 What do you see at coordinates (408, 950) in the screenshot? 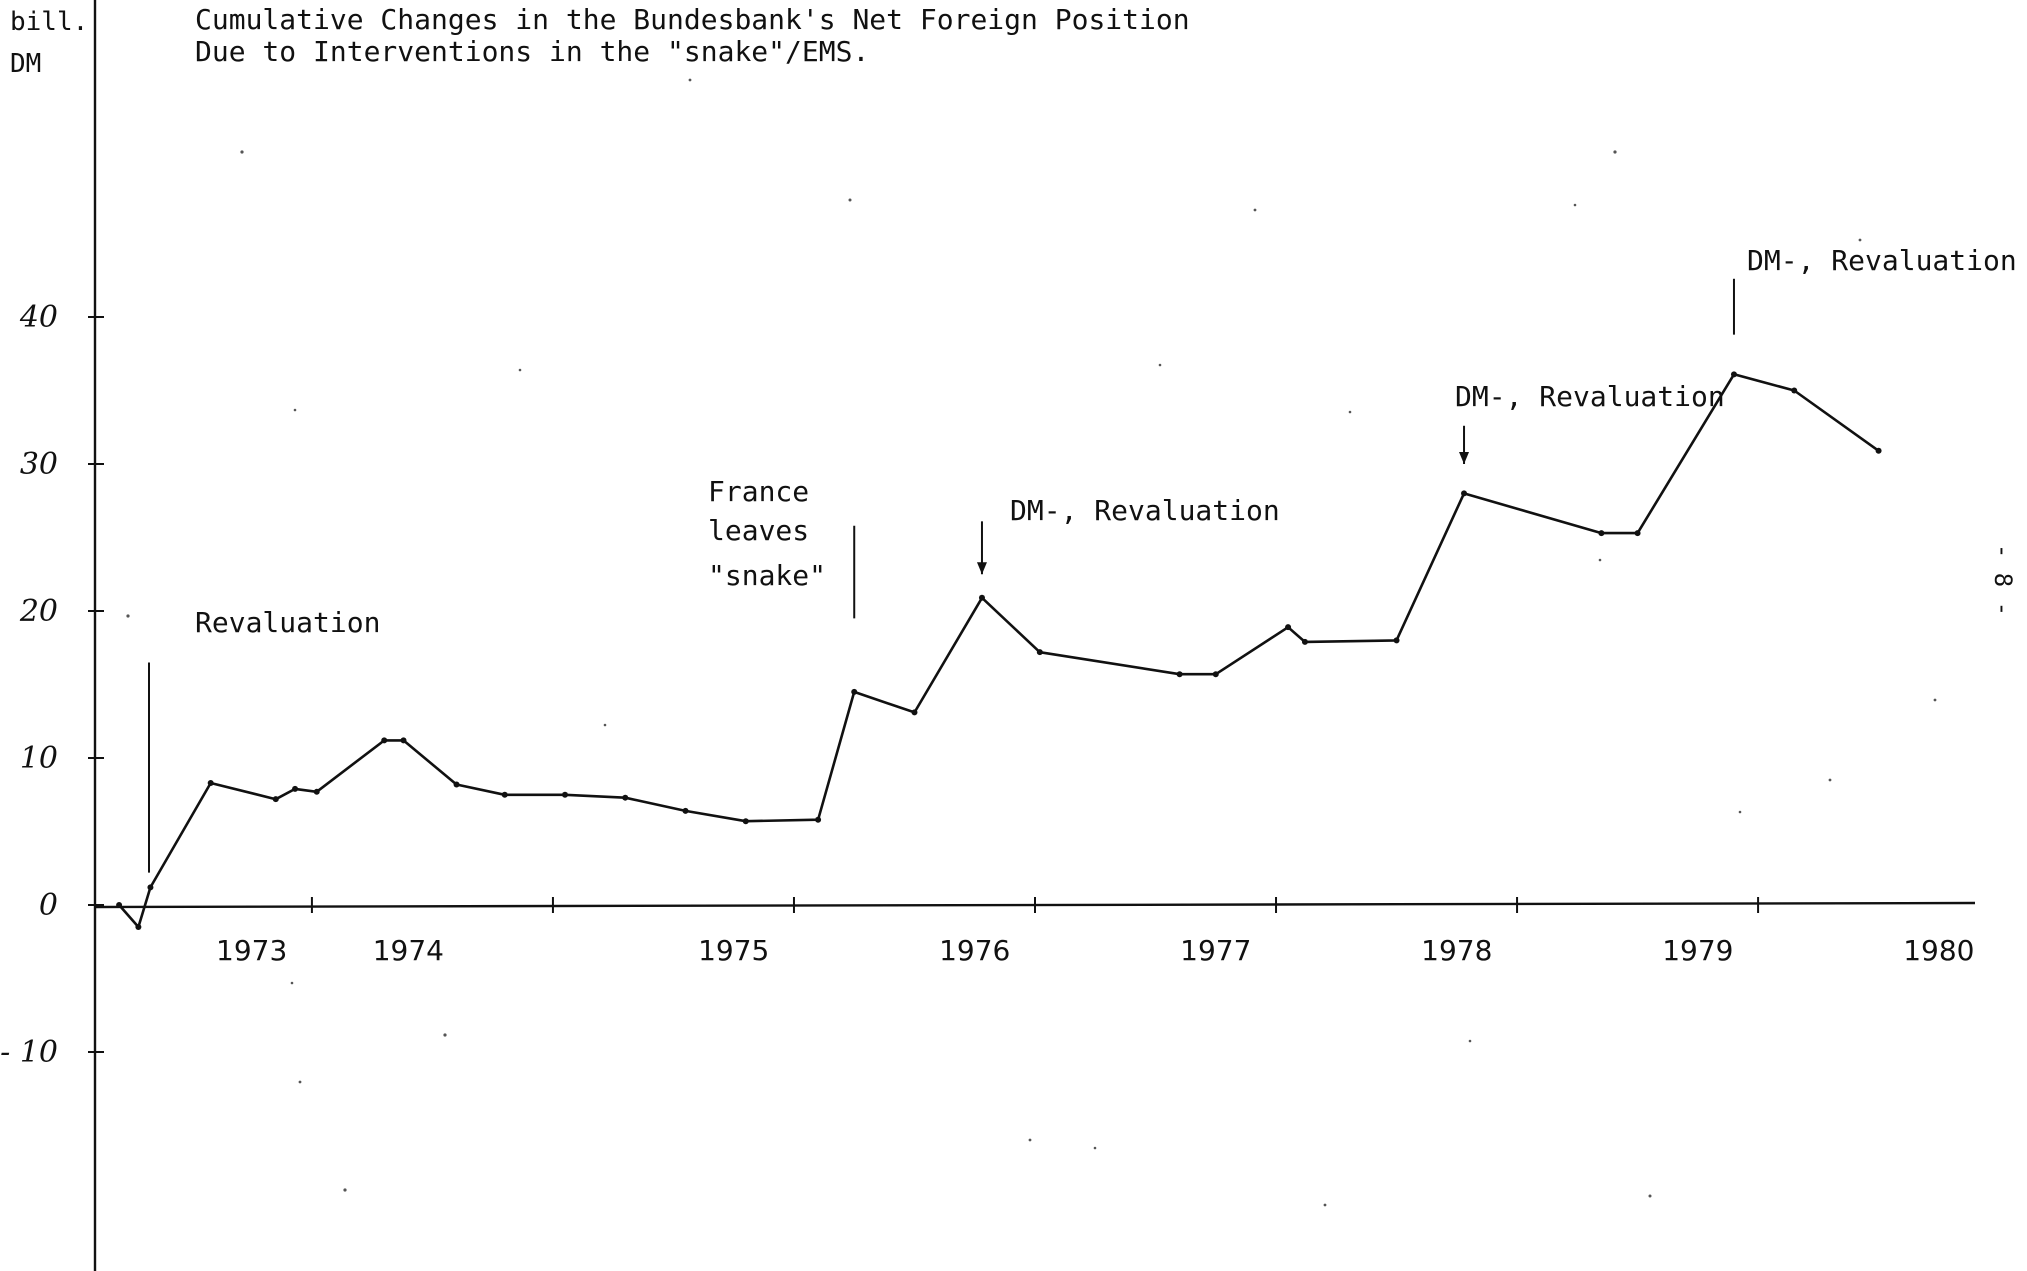
I see `x-year-label: 1974` at bounding box center [408, 950].